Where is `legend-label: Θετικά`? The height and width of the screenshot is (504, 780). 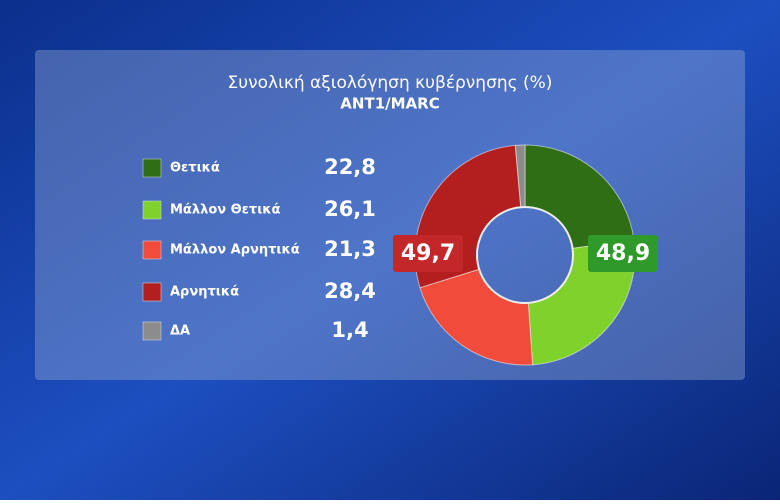
legend-label: Θετικά is located at coordinates (195, 168).